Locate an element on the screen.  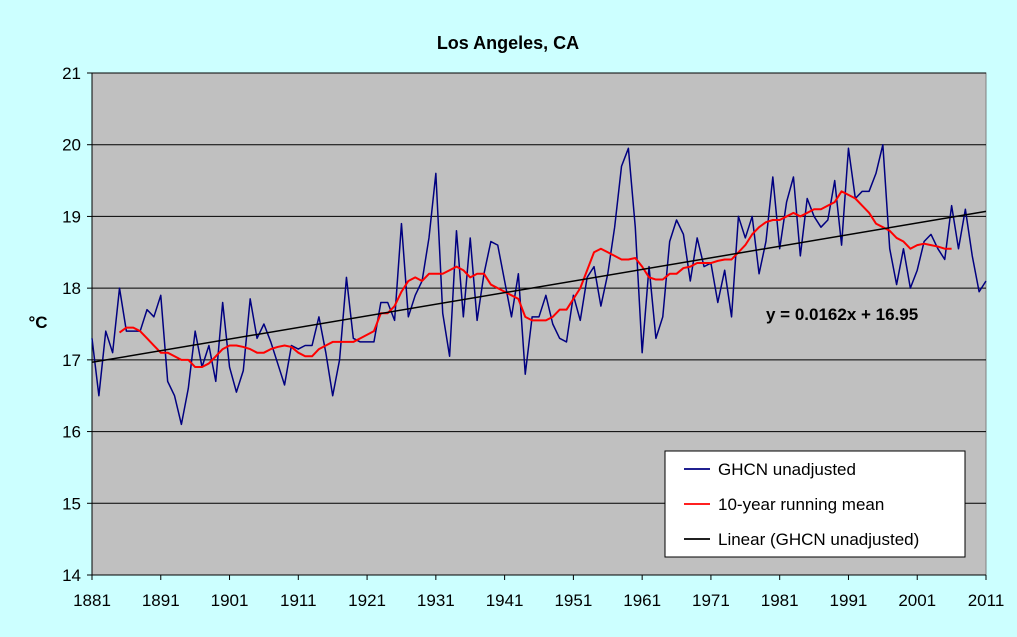
x-tick-label: 2011 is located at coordinates (986, 600).